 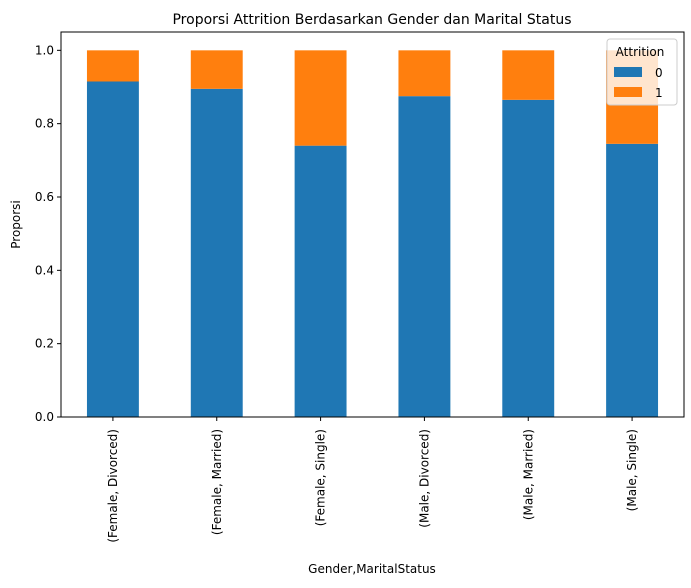 What do you see at coordinates (424, 478) in the screenshot?
I see `x-tick-label-3: (Male, Divorced)` at bounding box center [424, 478].